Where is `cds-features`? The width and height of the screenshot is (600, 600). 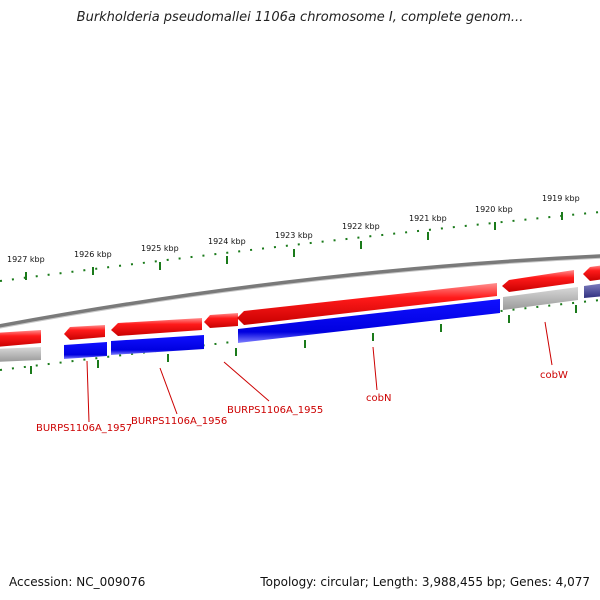 cds-features is located at coordinates (300, 322).